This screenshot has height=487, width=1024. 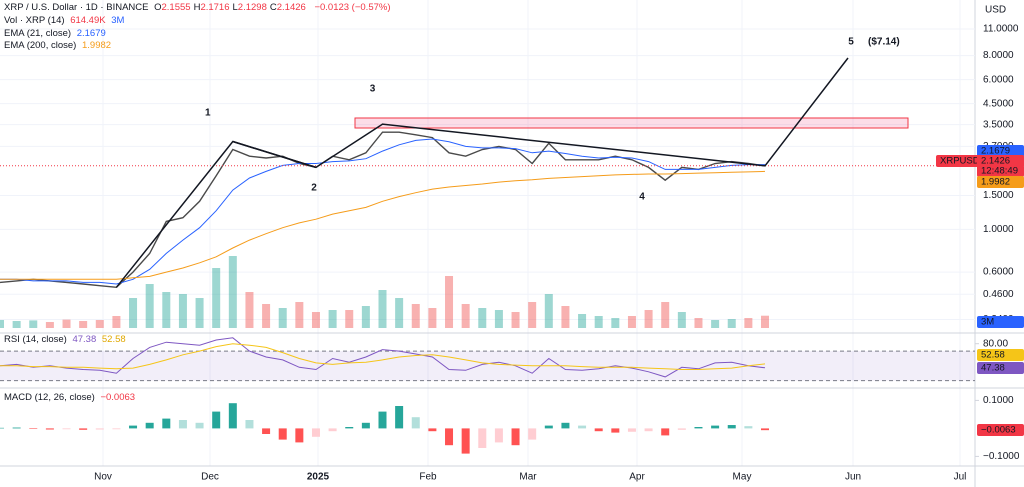 What do you see at coordinates (637, 477) in the screenshot?
I see `x-tick-label: Apr` at bounding box center [637, 477].